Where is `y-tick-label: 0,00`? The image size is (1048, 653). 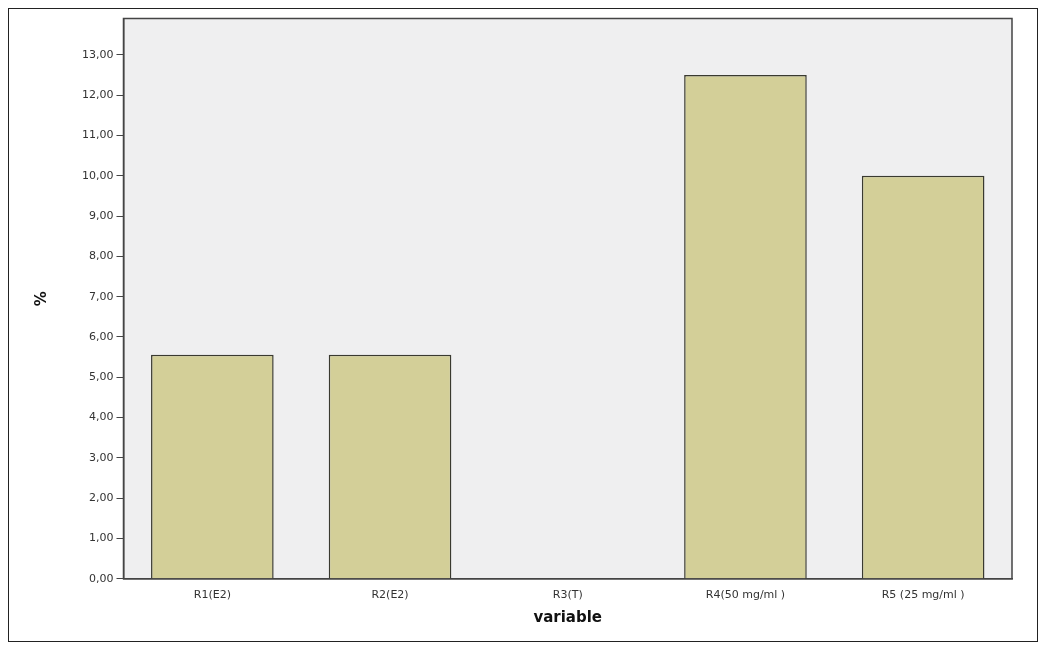
y-tick-label: 0,00 is located at coordinates (101, 578).